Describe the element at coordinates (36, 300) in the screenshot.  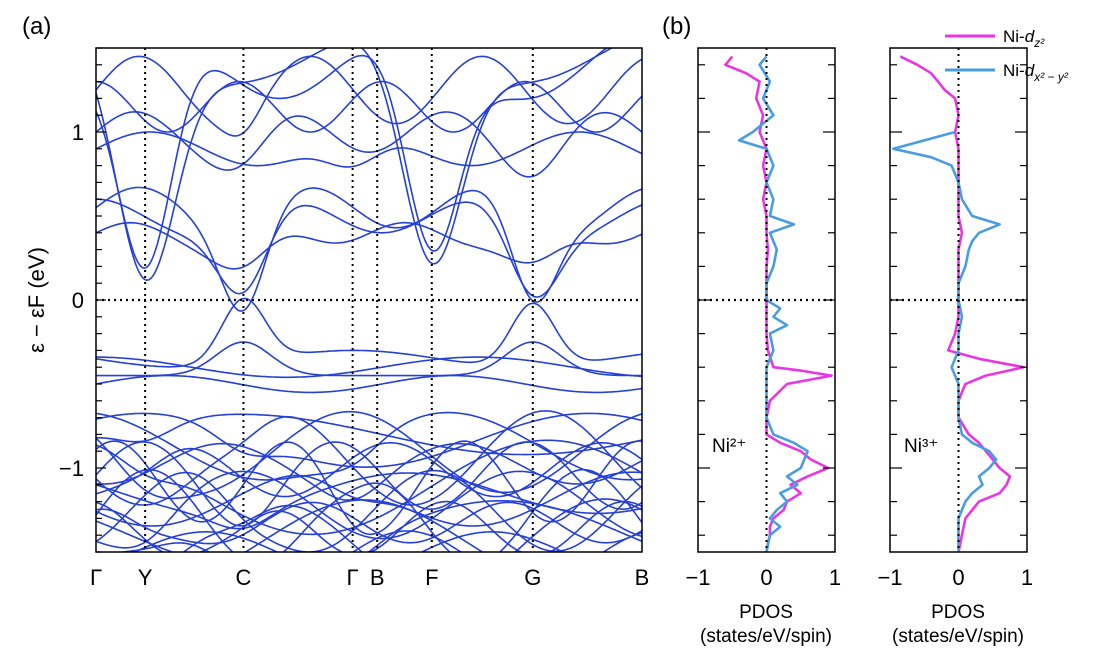
I see `band-y-axis-title: ε − εF (eV)` at that location.